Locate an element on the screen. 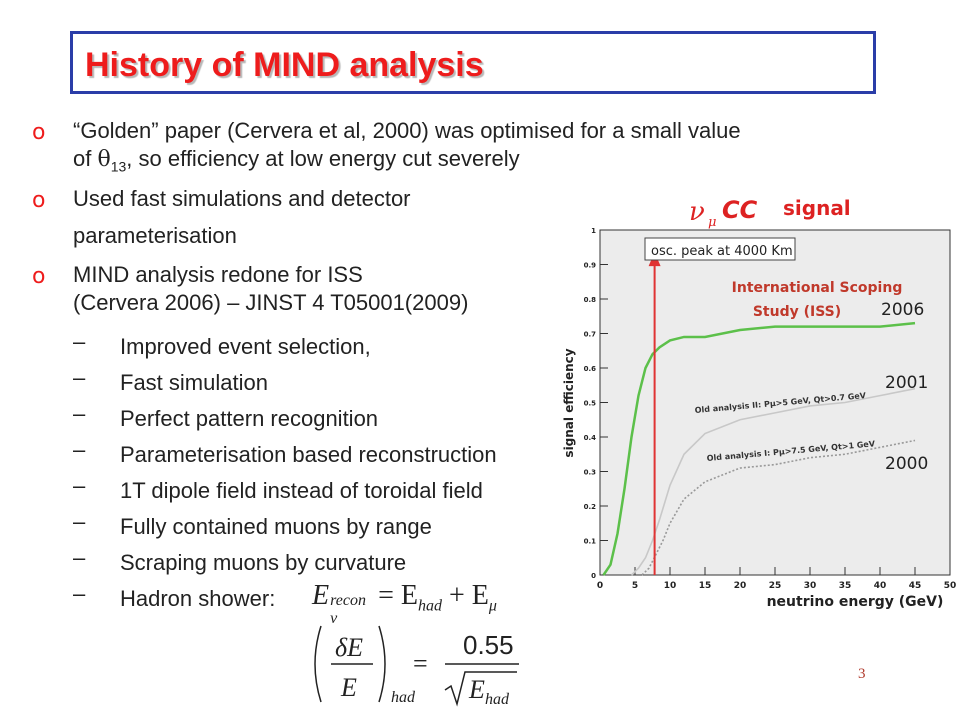 This screenshot has width=960, height=720. series-label-2000: 2000 is located at coordinates (906, 464).